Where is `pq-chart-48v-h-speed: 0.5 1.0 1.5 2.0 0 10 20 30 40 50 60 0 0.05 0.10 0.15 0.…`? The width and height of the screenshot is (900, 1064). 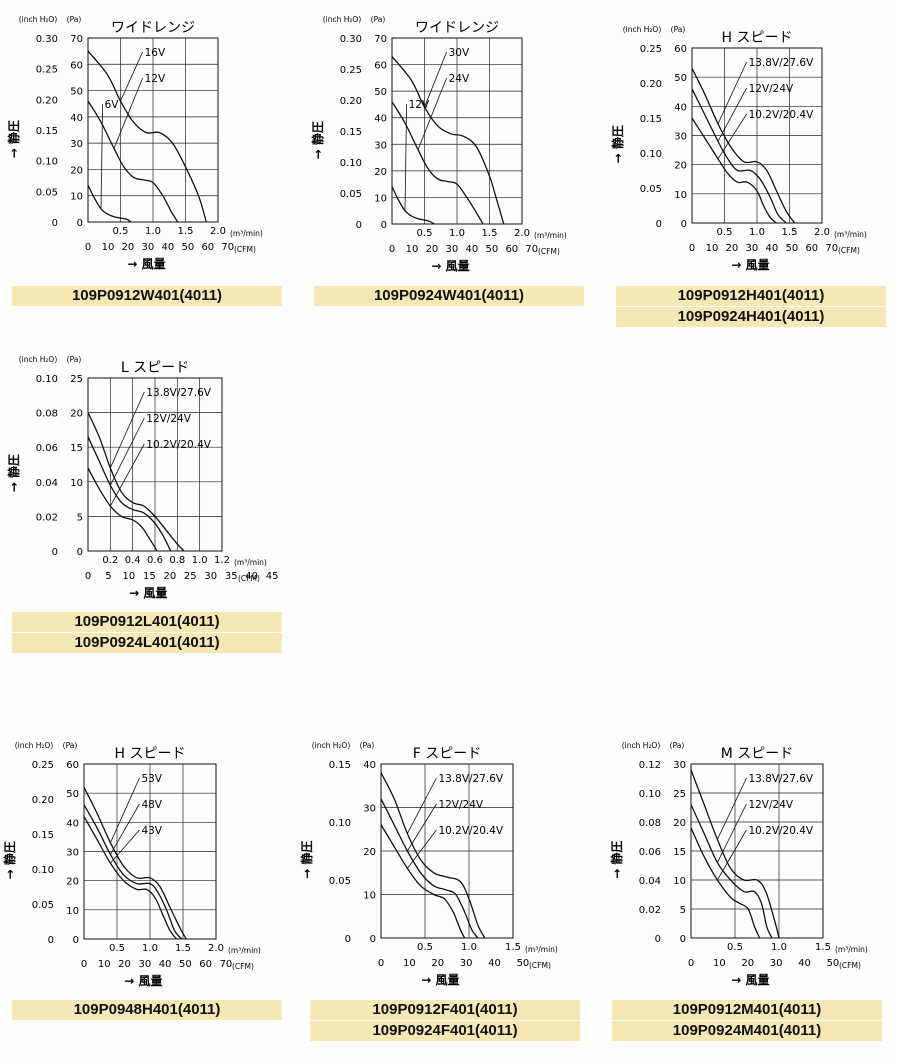
pq-chart-48v-h-speed: 0.5 1.0 1.5 2.0 0 10 20 30 40 50 60 0 0.05 0.10 0.15 0.… is located at coordinates (145, 861).